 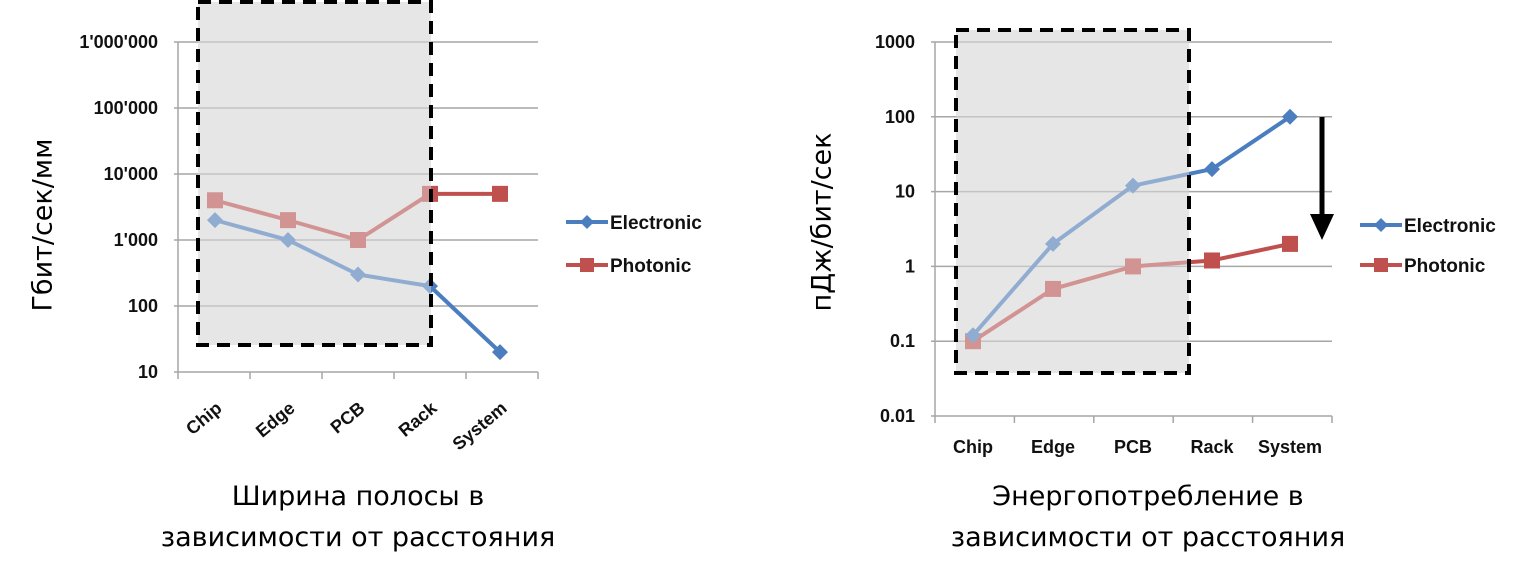 What do you see at coordinates (131, 174) in the screenshot?
I see `y-tick-label: 10'000` at bounding box center [131, 174].